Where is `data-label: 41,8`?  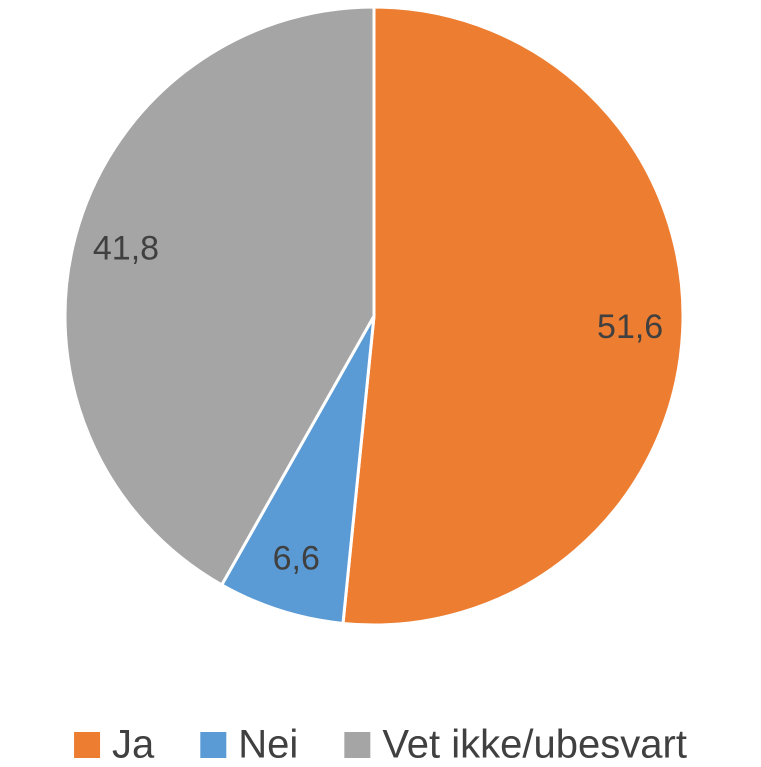 data-label: 41,8 is located at coordinates (126, 249).